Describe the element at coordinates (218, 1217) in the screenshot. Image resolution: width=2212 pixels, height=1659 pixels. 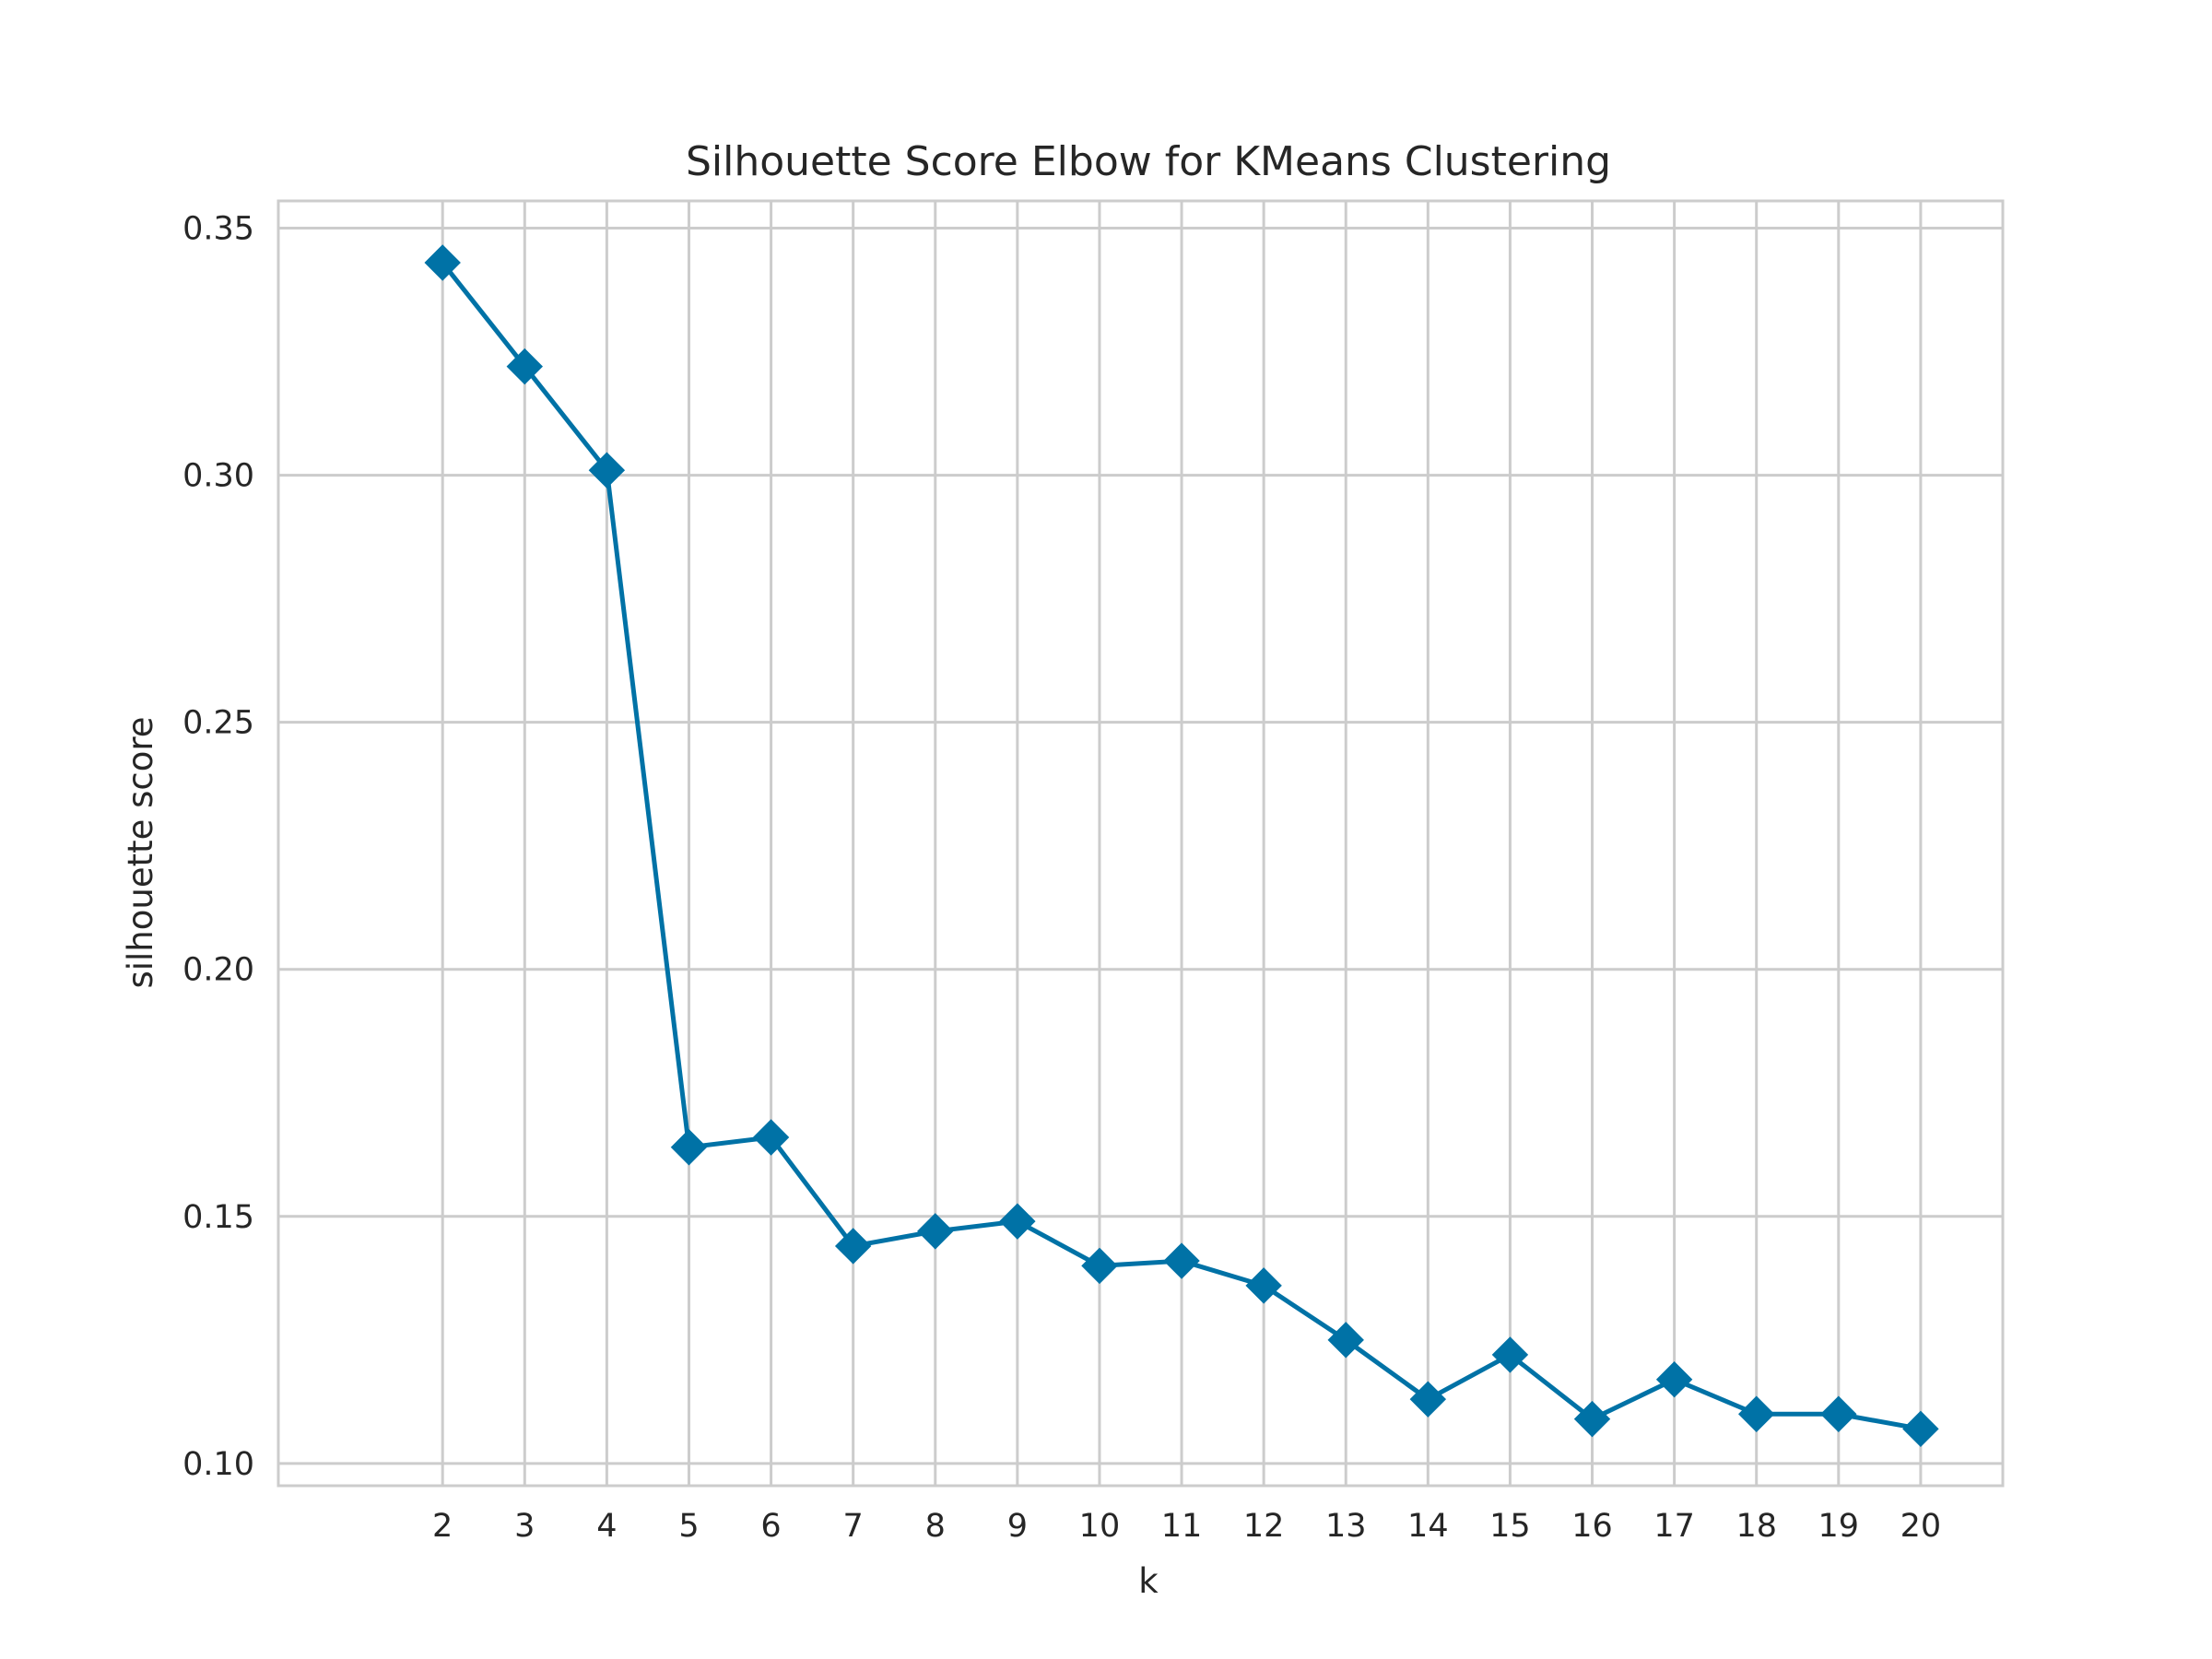
I see `y-tick-label: 0.15` at that location.